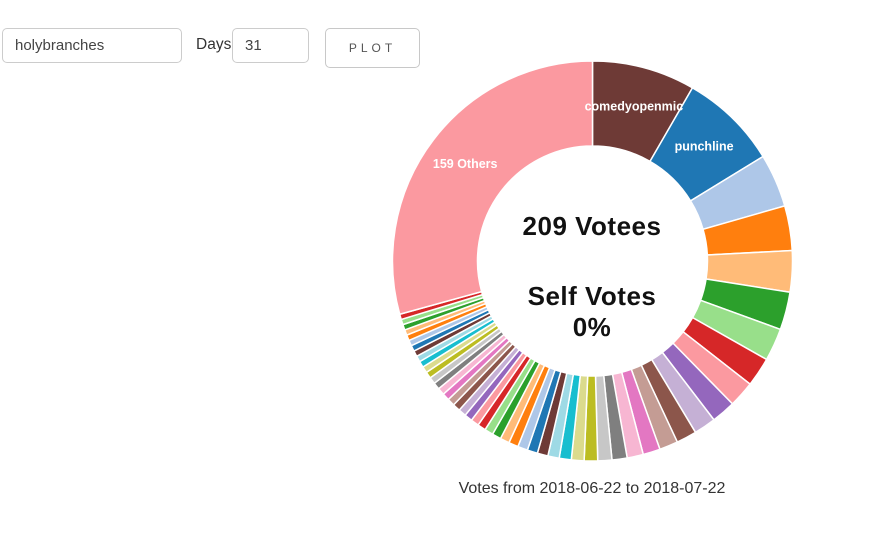 The height and width of the screenshot is (540, 890). I want to click on plot-button: PLOT, so click(372, 48).